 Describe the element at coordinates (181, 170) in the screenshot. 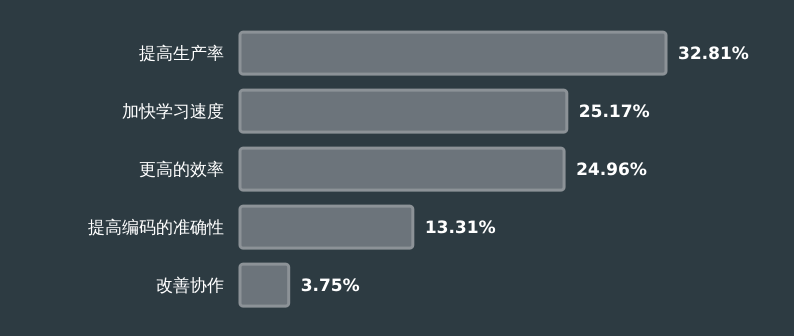

I see `y-tick-label: 更高的效率` at that location.